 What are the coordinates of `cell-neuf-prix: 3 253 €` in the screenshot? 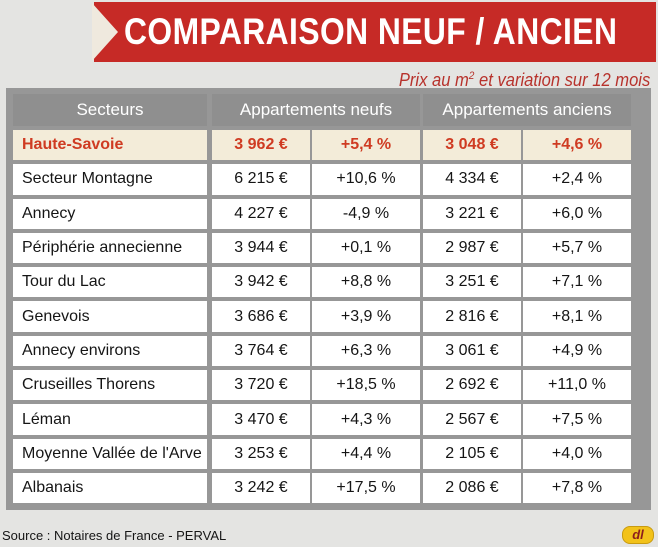 It's located at (261, 453).